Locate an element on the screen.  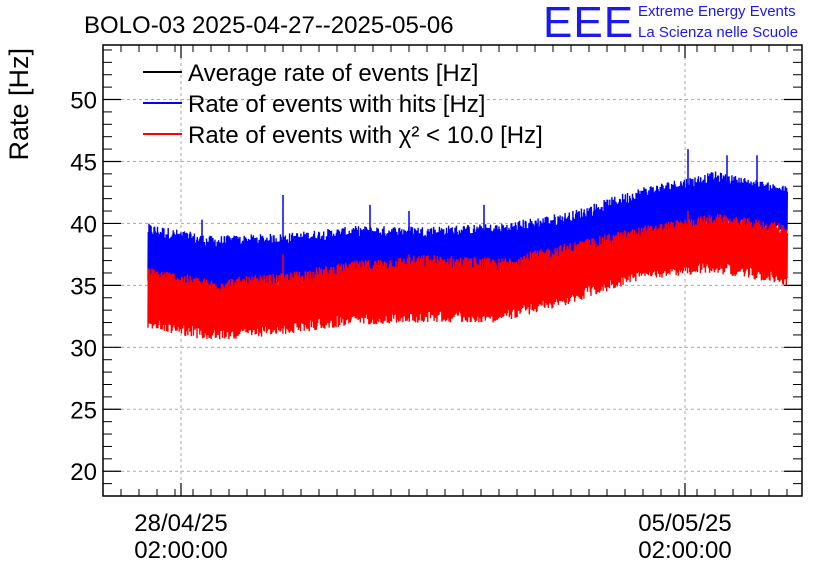
x-tick-date-label: 05/05/25 is located at coordinates (684, 523).